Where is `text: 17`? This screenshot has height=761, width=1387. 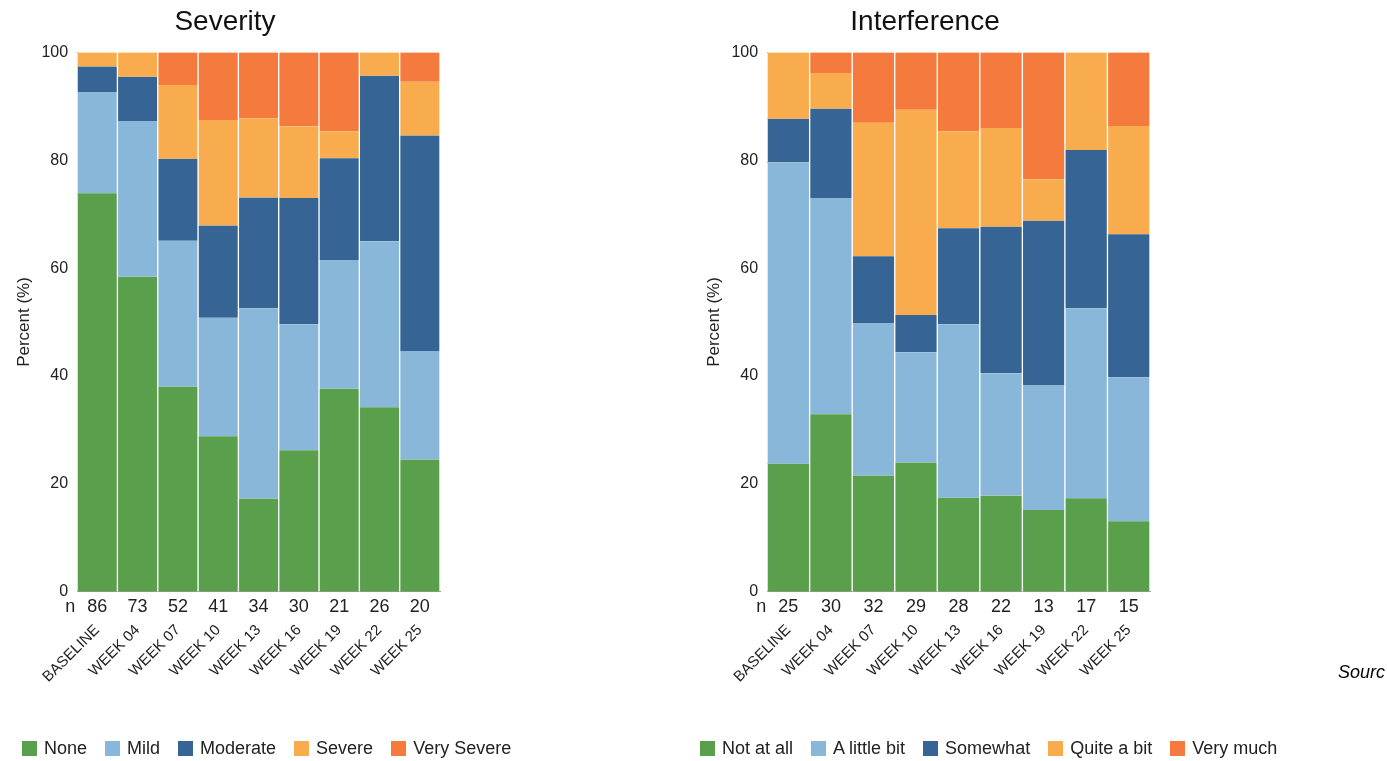 text: 17 is located at coordinates (1086, 606).